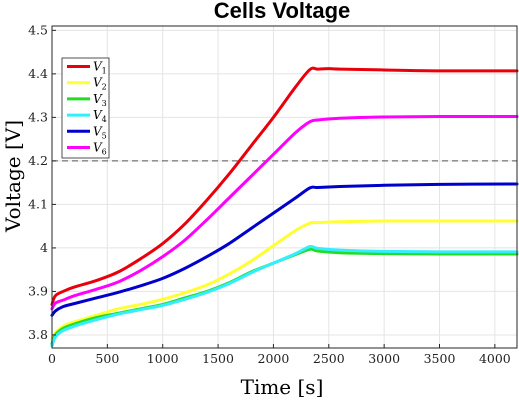  I want to click on y-tick-label: 4, so click(44, 247).